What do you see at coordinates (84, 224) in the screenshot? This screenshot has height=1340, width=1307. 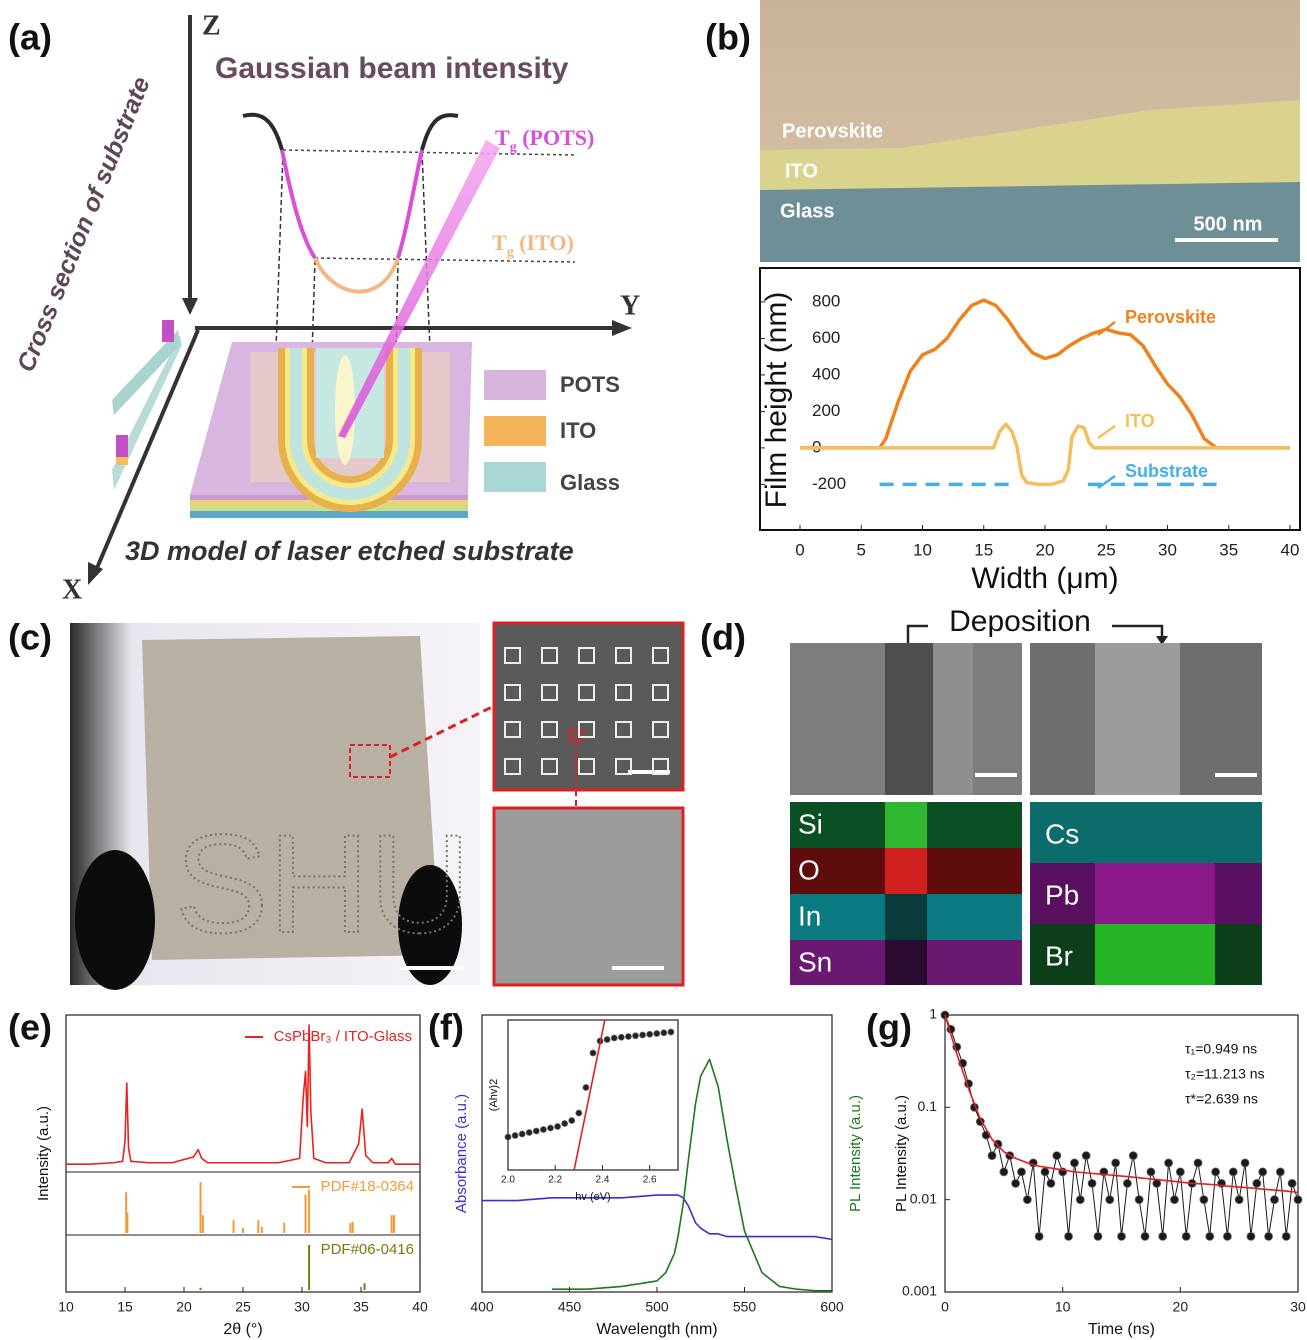 I see `side-label: Cross section of substrate` at bounding box center [84, 224].